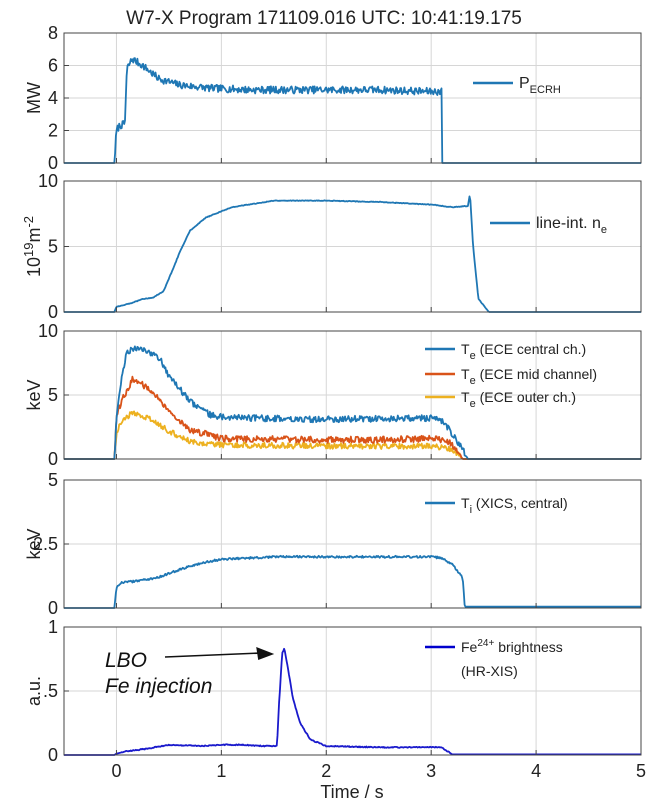  What do you see at coordinates (34, 98) in the screenshot?
I see `y-axis-label: MW` at bounding box center [34, 98].